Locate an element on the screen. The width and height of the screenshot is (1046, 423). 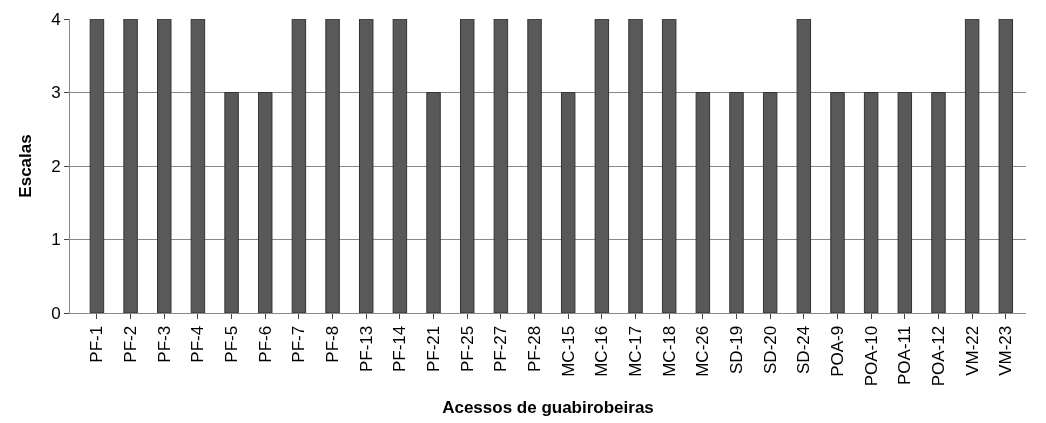
x-tick-label: PF-5 is located at coordinates (232, 344).